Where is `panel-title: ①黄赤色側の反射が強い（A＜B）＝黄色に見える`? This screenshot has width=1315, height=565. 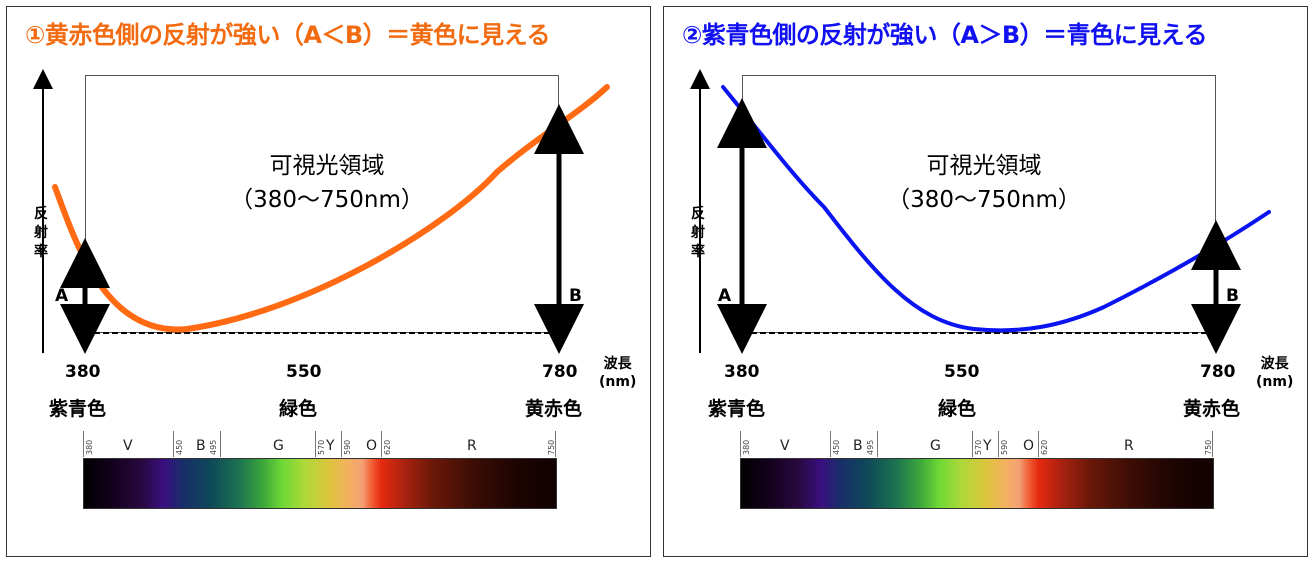 panel-title: ①黄赤色側の反射が強い（A＜B）＝黄色に見える is located at coordinates (287, 35).